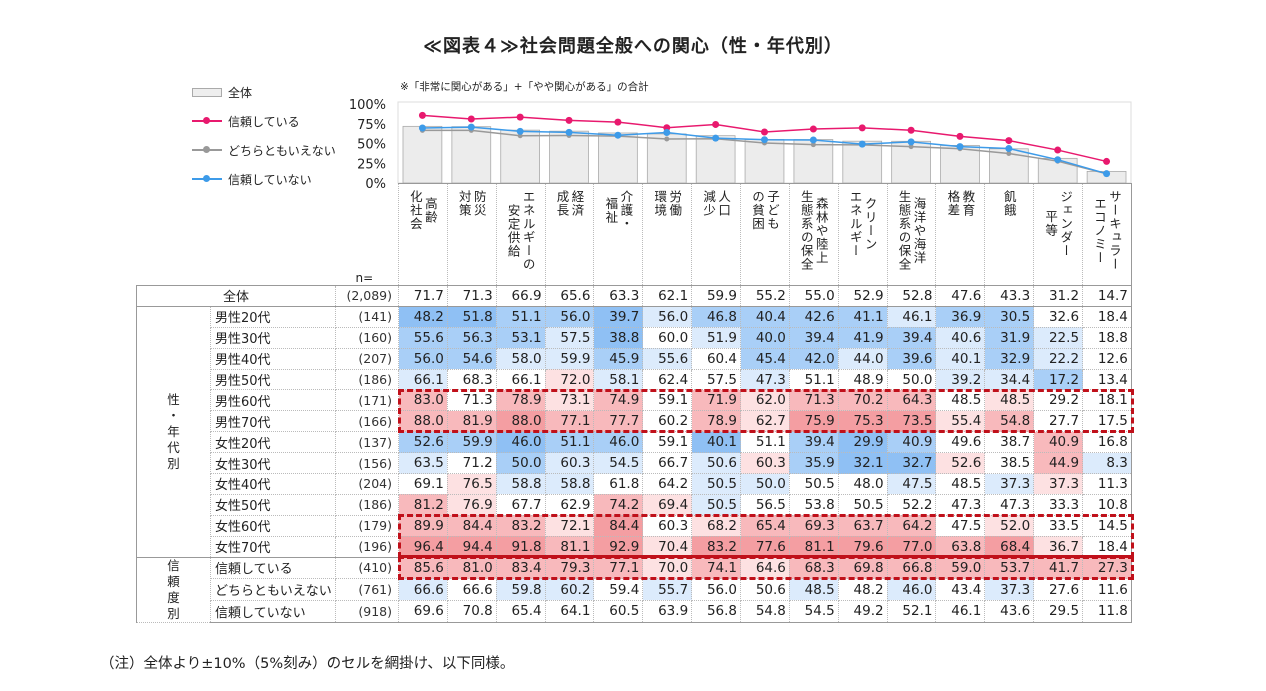 The image size is (1266, 691). Describe the element at coordinates (207, 92) in the screenshot. I see `legend-bar-swatch-icon` at that location.